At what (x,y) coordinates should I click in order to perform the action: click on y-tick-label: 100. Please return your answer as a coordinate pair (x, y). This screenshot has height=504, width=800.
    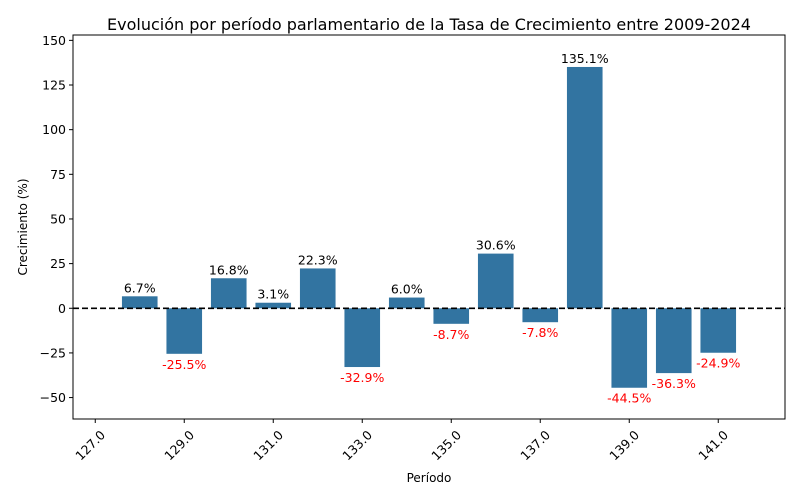
    Looking at the image, I should click on (54, 129).